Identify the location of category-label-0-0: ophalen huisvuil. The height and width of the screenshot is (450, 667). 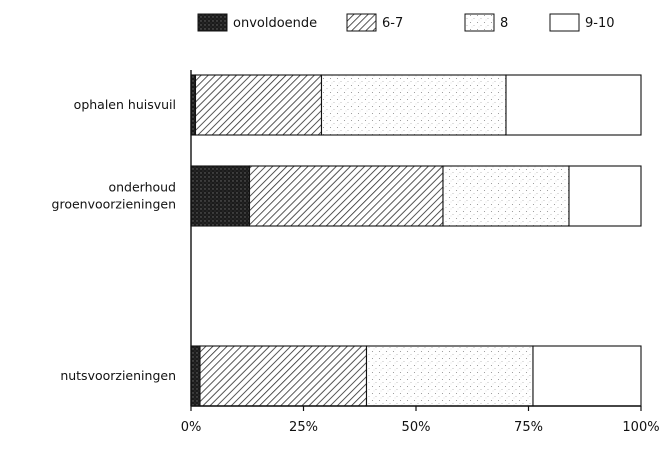
(125, 104).